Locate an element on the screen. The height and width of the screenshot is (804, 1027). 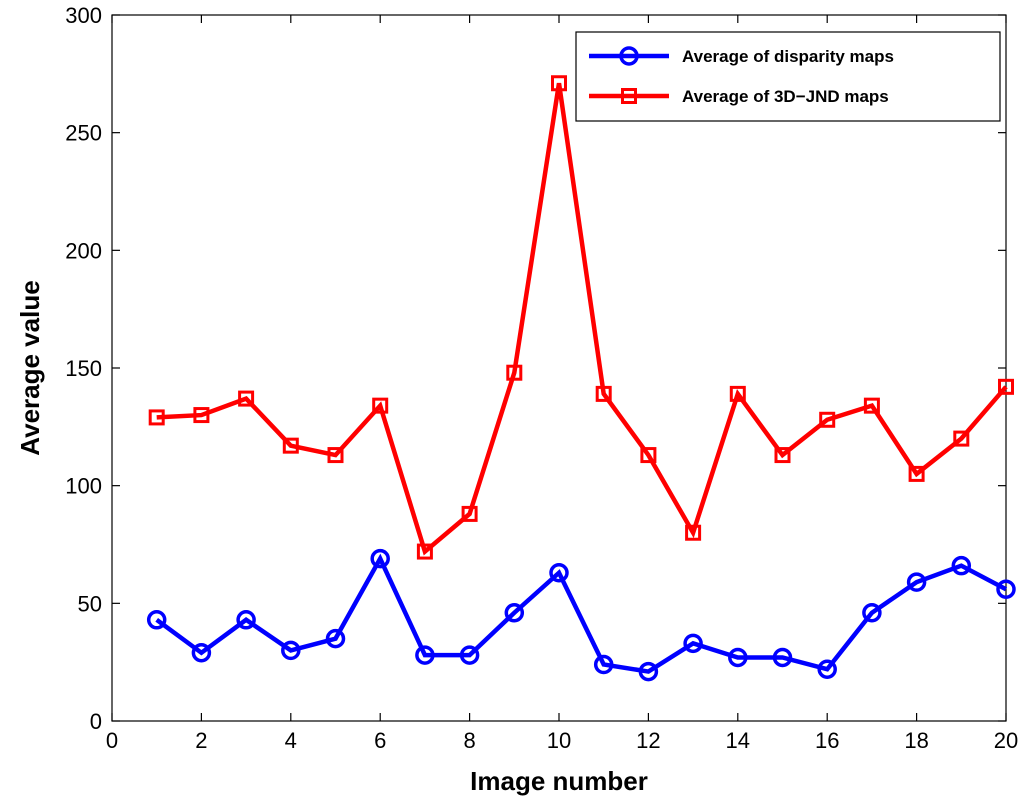
y-tick-label: 250 is located at coordinates (83, 133).